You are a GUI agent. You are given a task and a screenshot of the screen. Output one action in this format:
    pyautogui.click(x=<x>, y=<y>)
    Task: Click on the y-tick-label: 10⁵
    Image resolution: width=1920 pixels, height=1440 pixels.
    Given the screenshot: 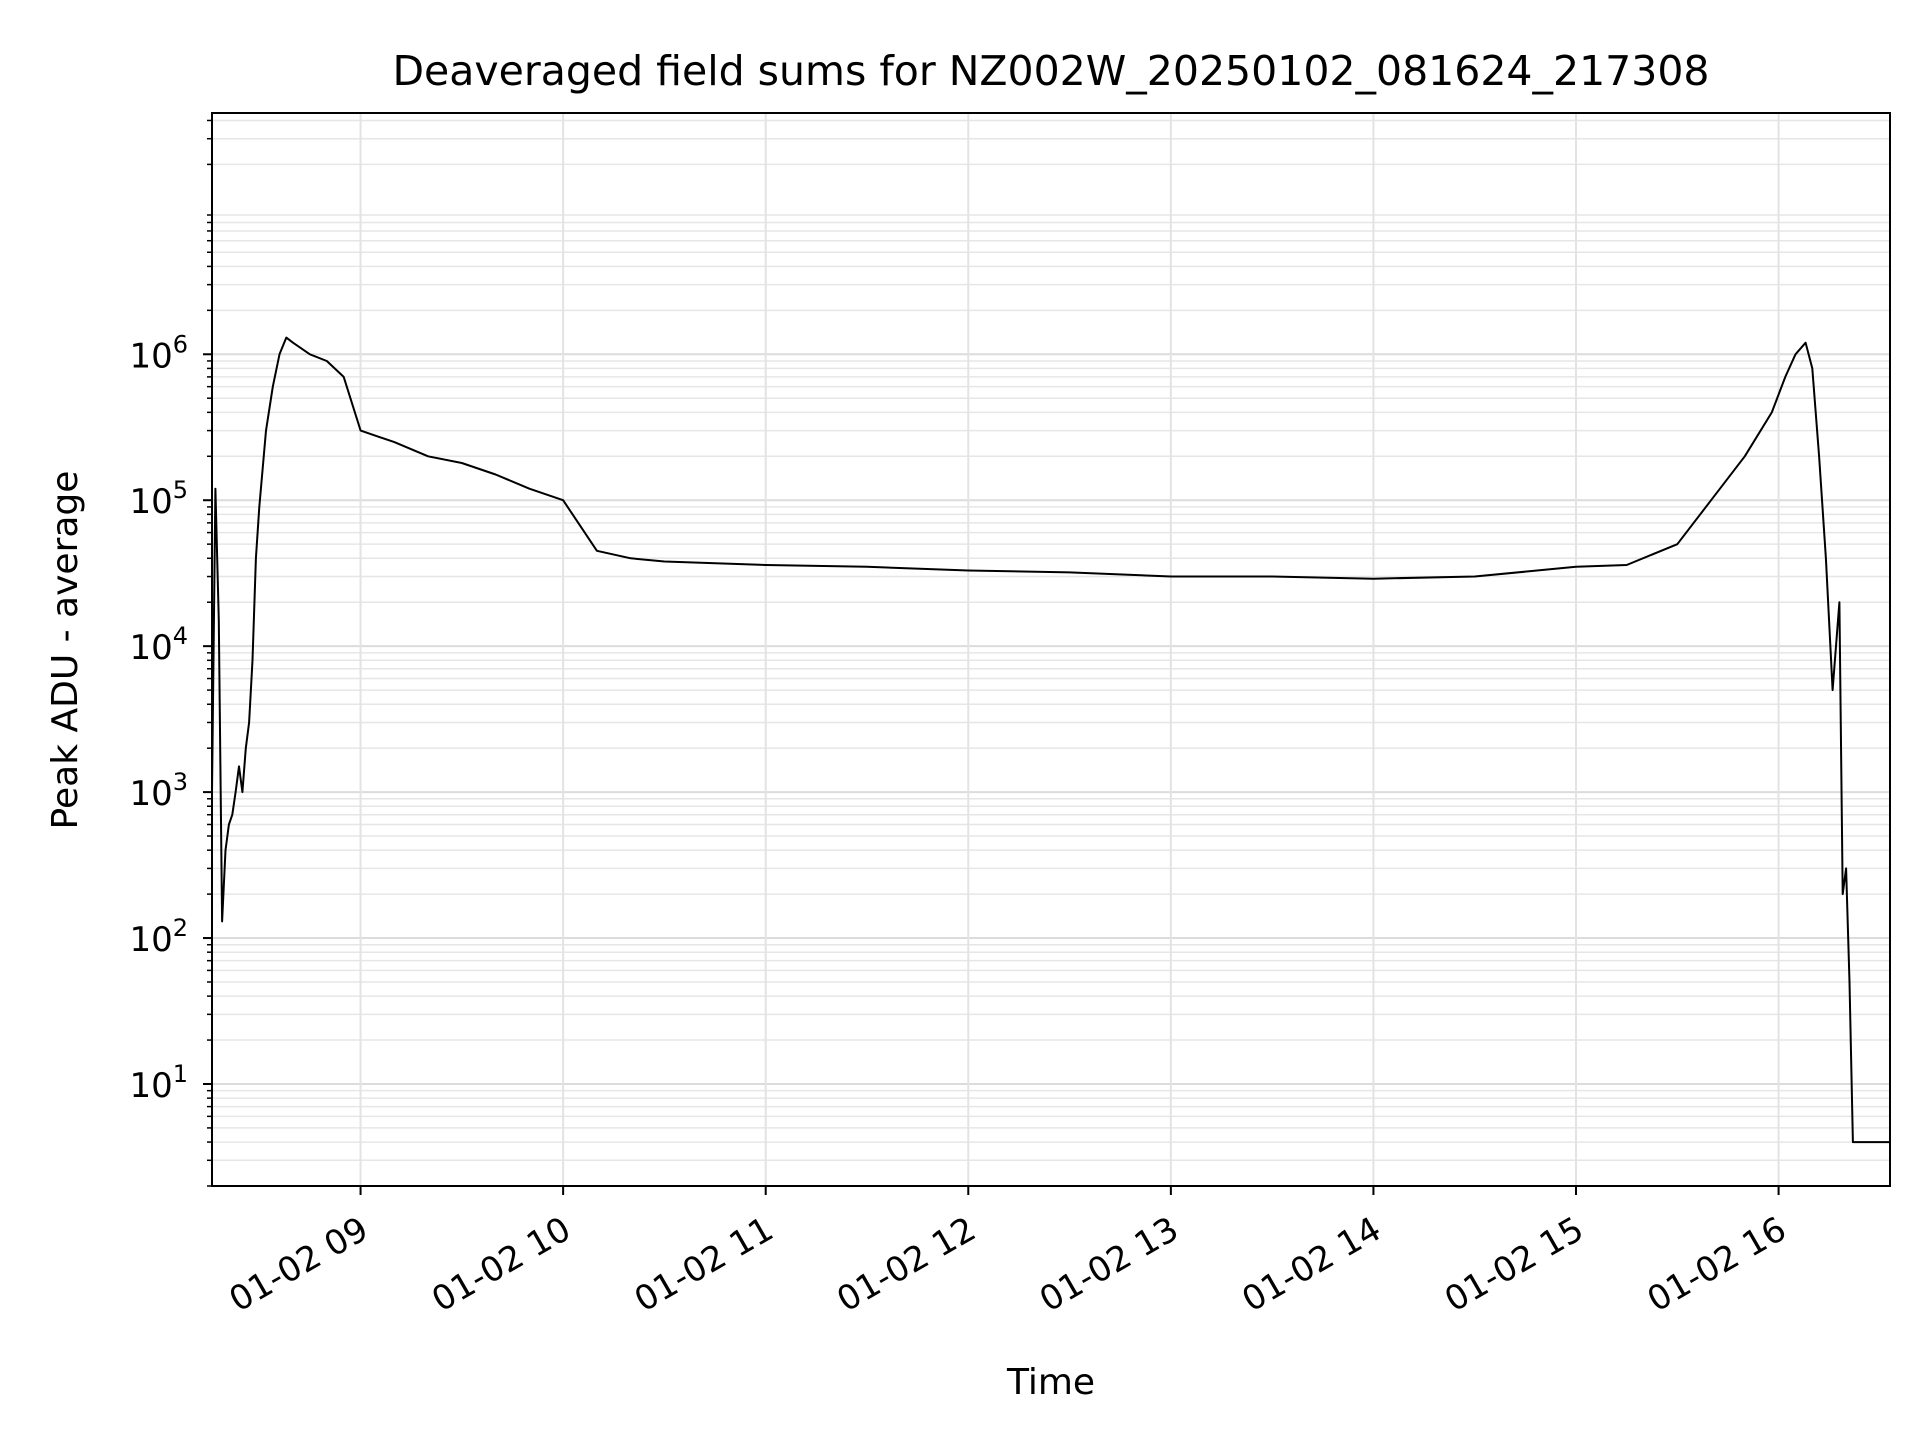 What is the action you would take?
    pyautogui.click(x=158, y=499)
    